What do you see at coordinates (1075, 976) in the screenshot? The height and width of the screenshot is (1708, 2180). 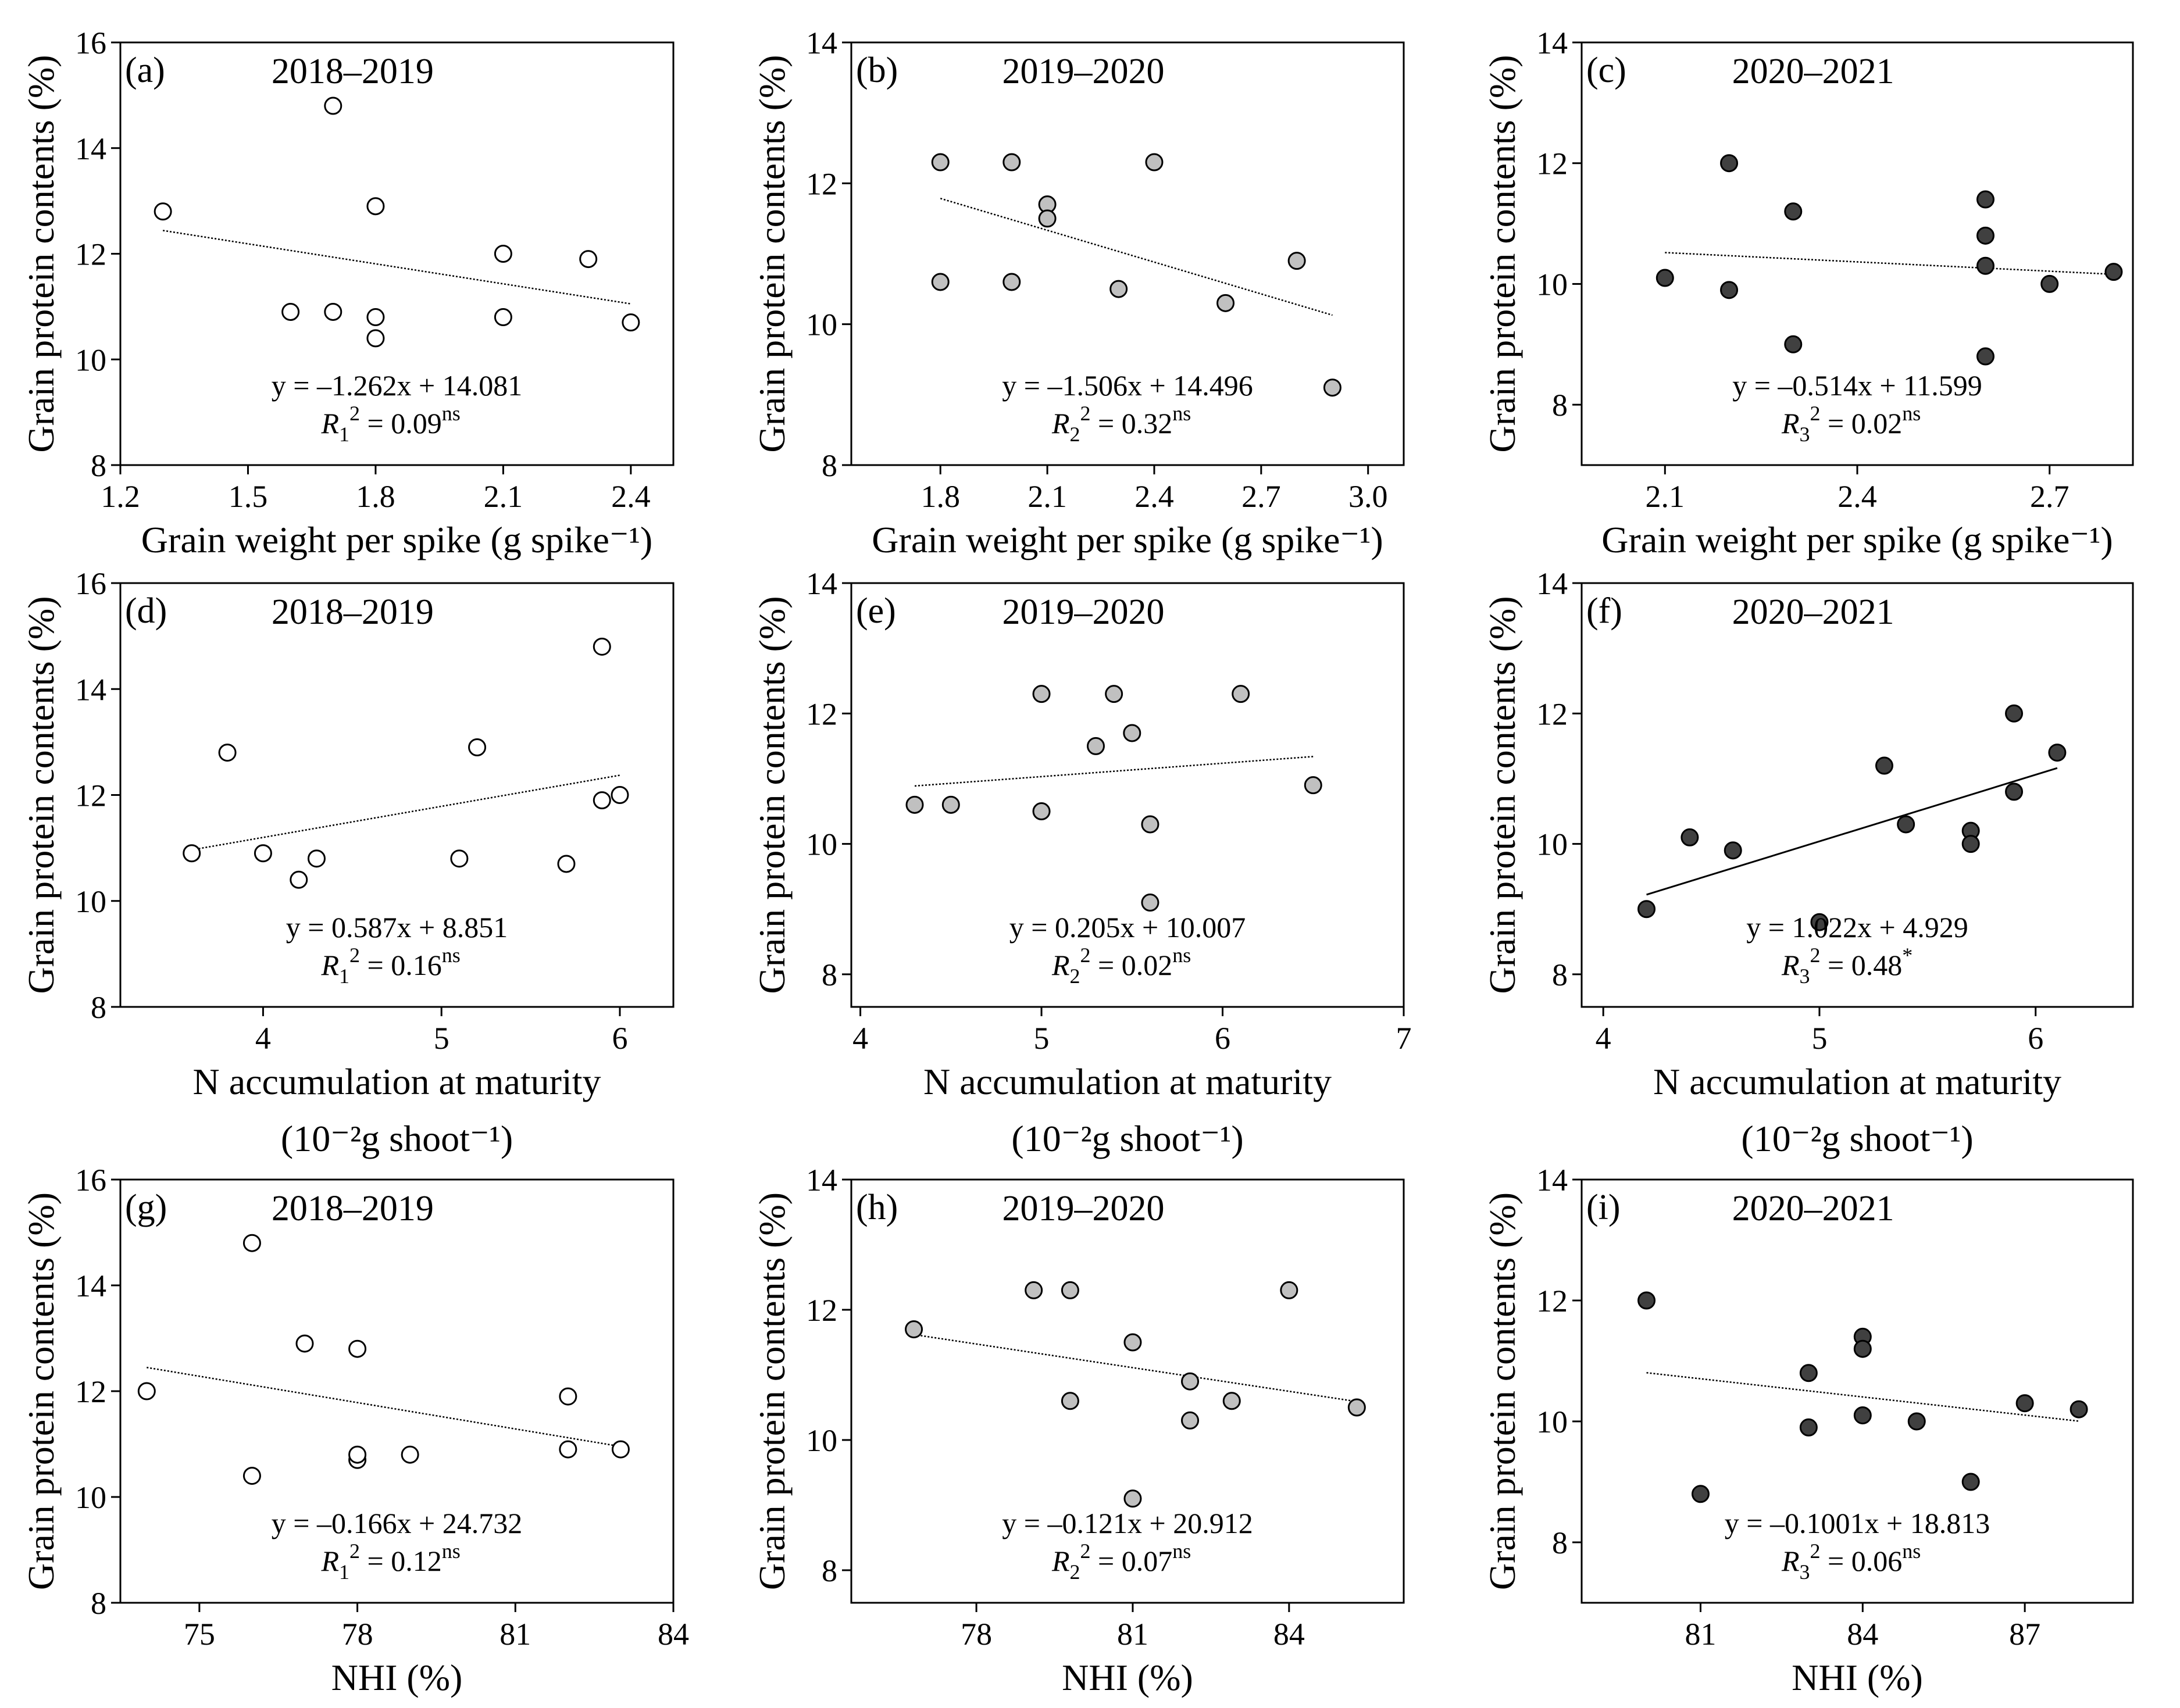 I see `r-squared-r2-sub: 2` at bounding box center [1075, 976].